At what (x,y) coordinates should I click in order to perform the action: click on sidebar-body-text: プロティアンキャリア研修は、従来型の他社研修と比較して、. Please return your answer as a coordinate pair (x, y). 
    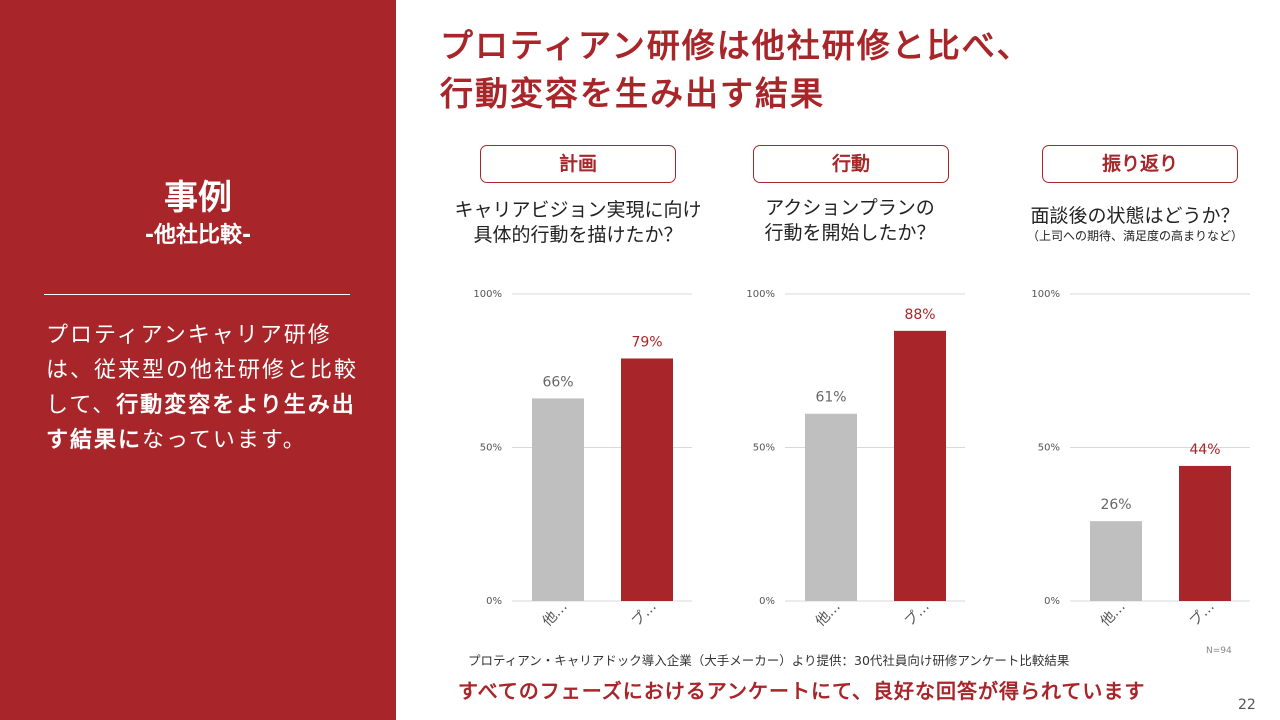
    Looking at the image, I should click on (202, 370).